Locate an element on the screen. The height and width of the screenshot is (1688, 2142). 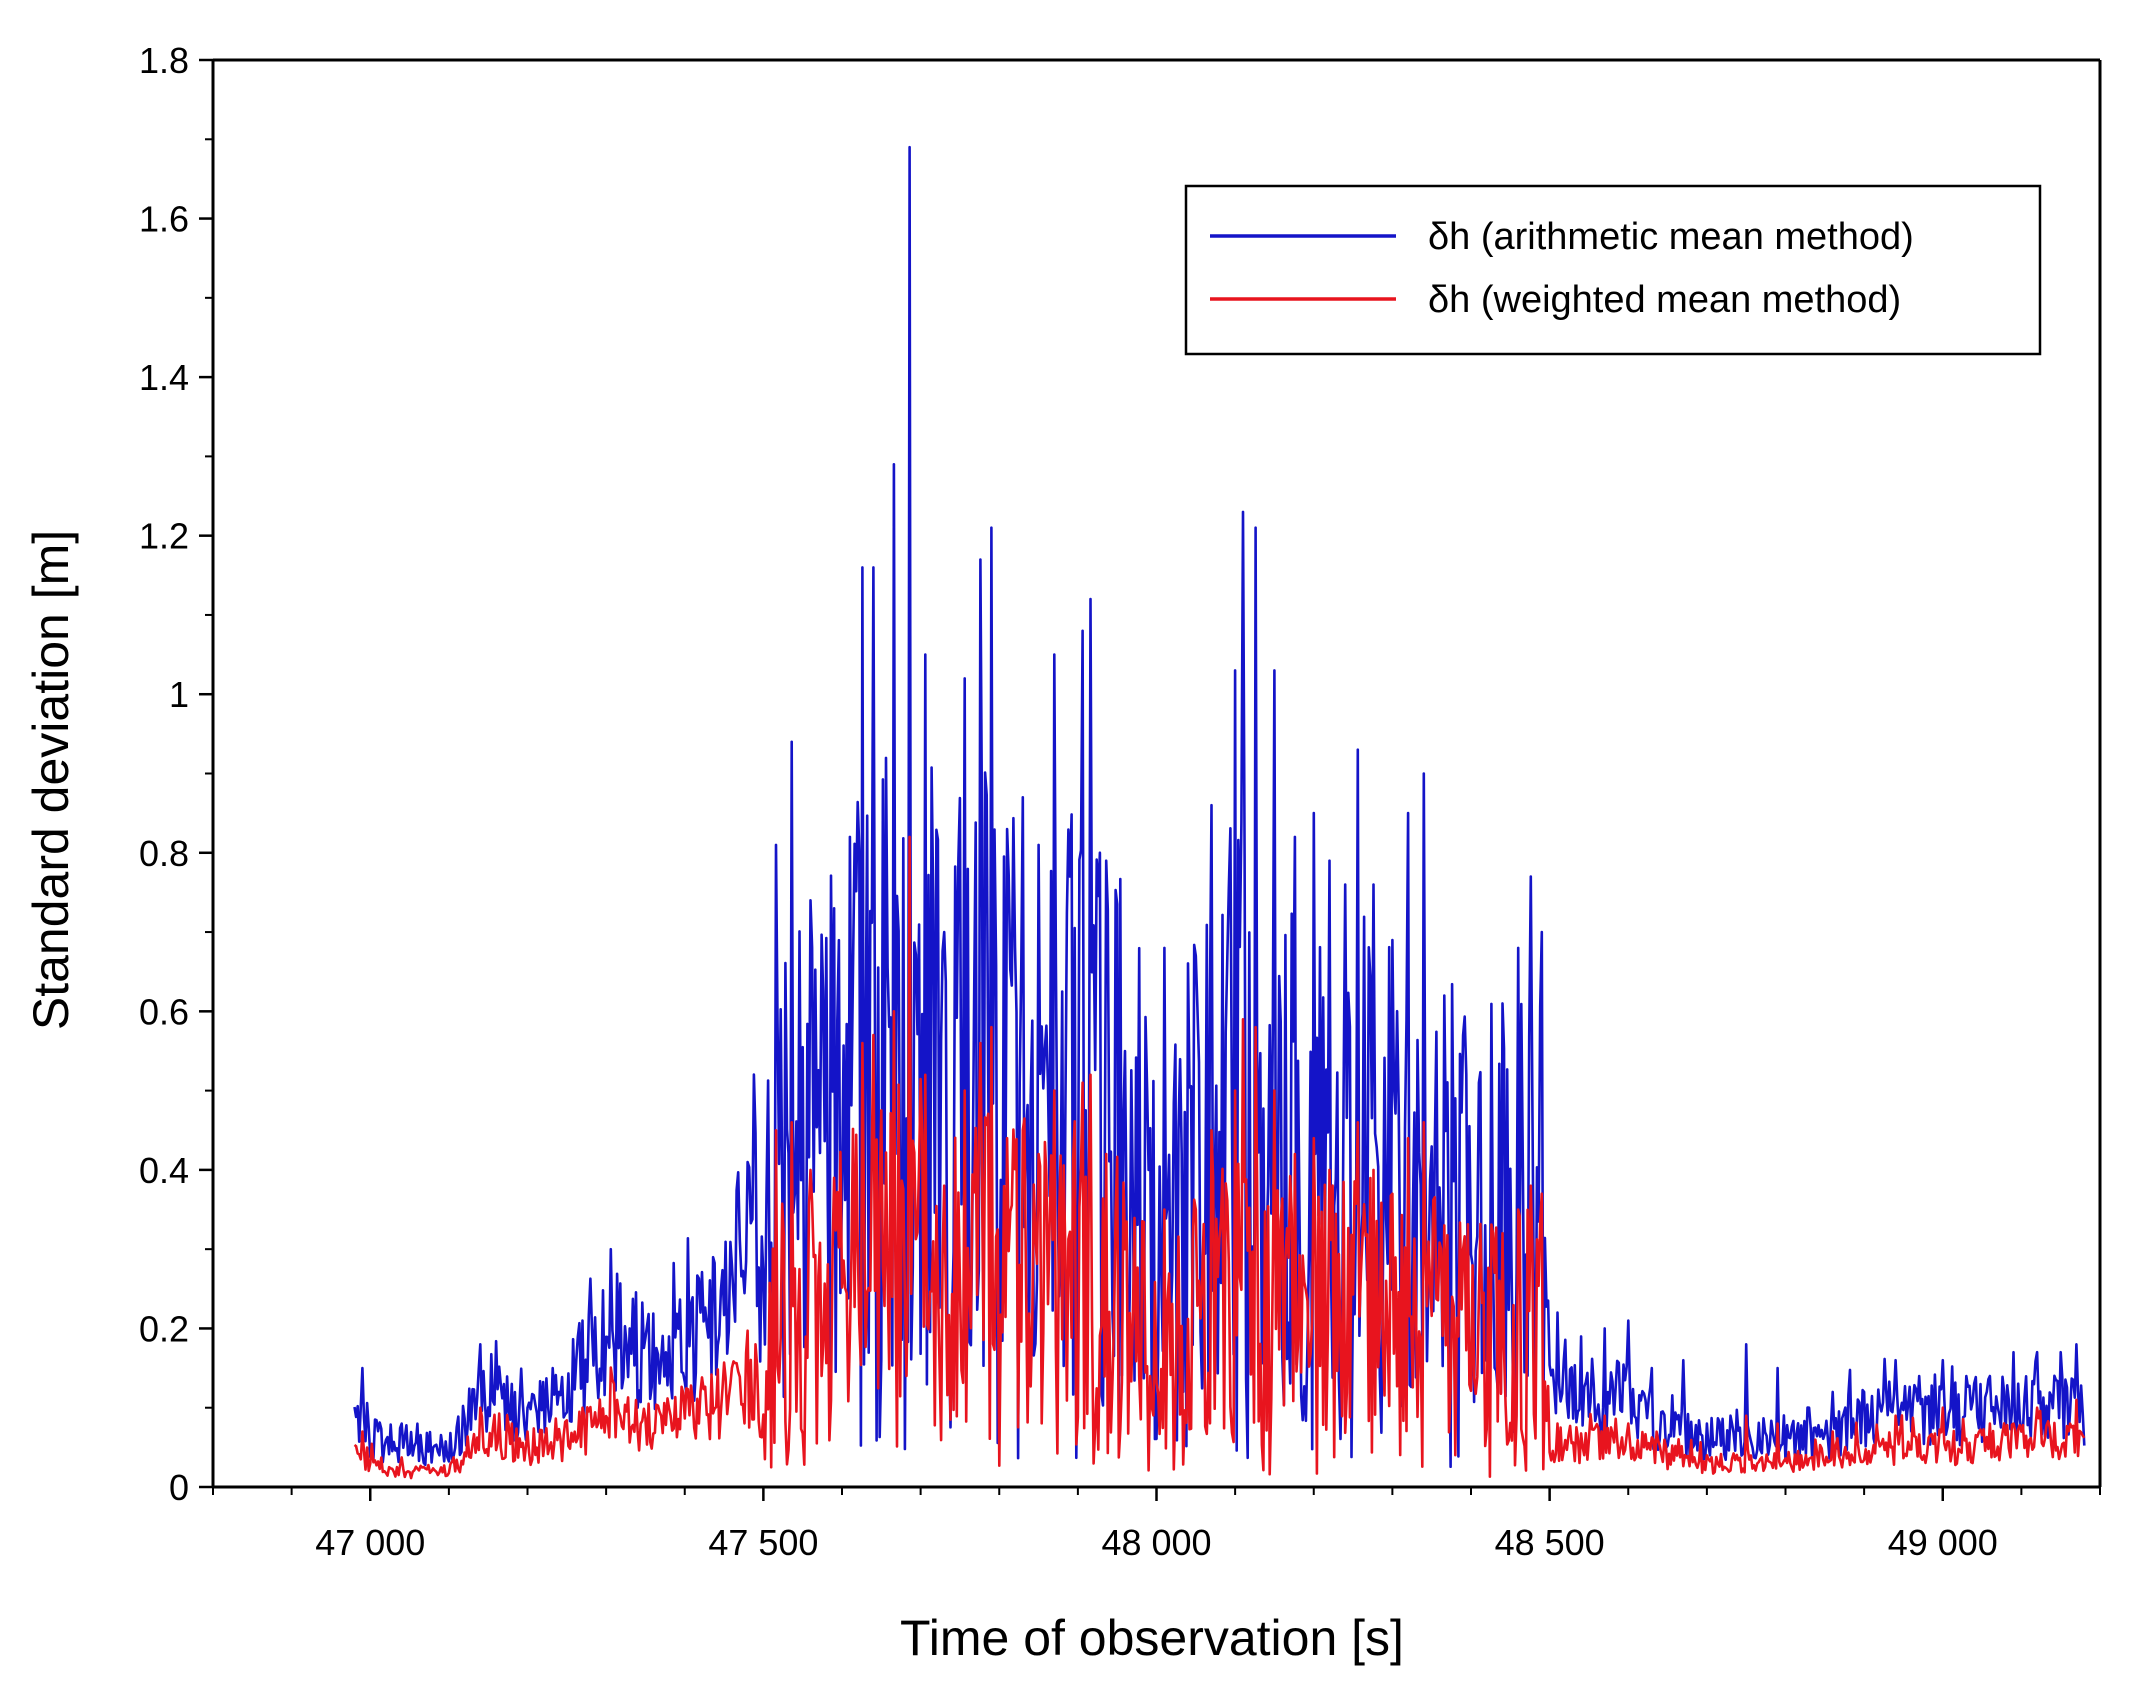
legend-label-arithmetic: δh (arithmetic mean method) is located at coordinates (1671, 237).